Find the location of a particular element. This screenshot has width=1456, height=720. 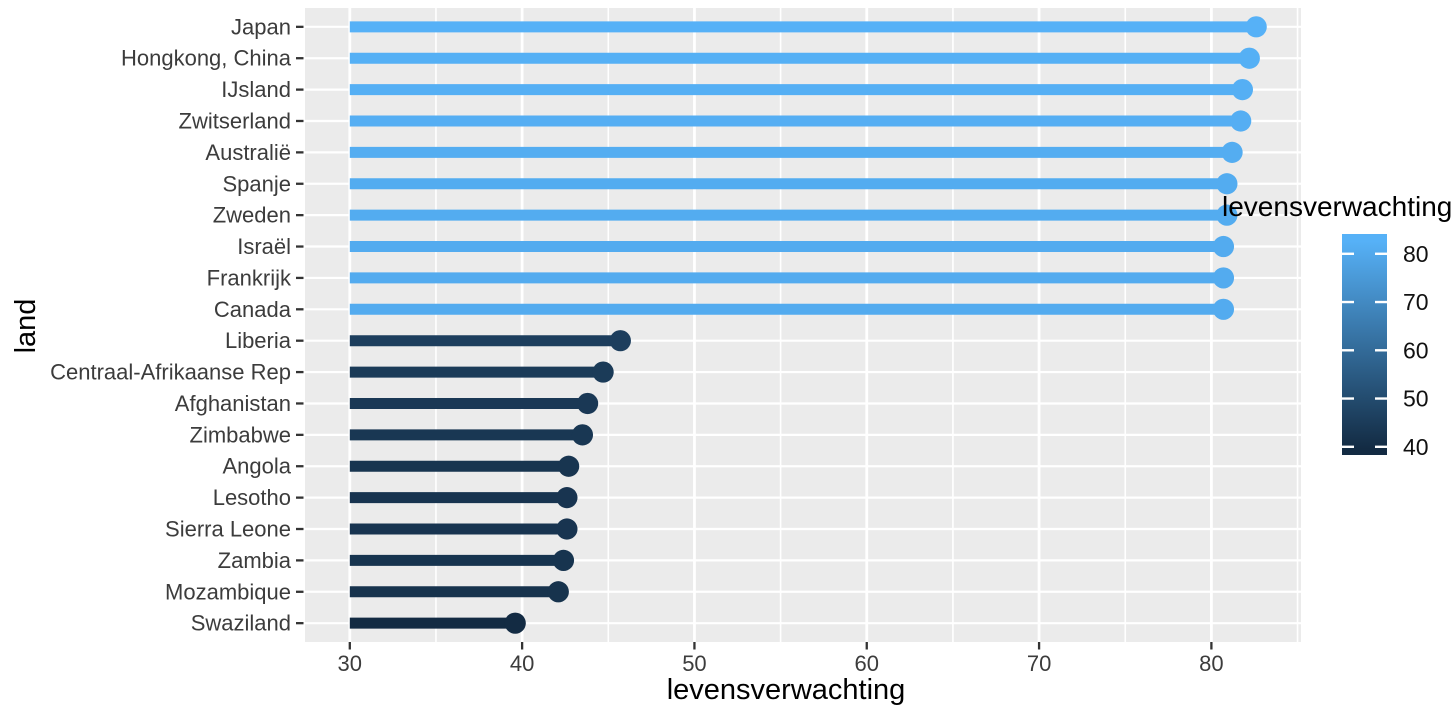

x-tick-label: 30 is located at coordinates (350, 663).